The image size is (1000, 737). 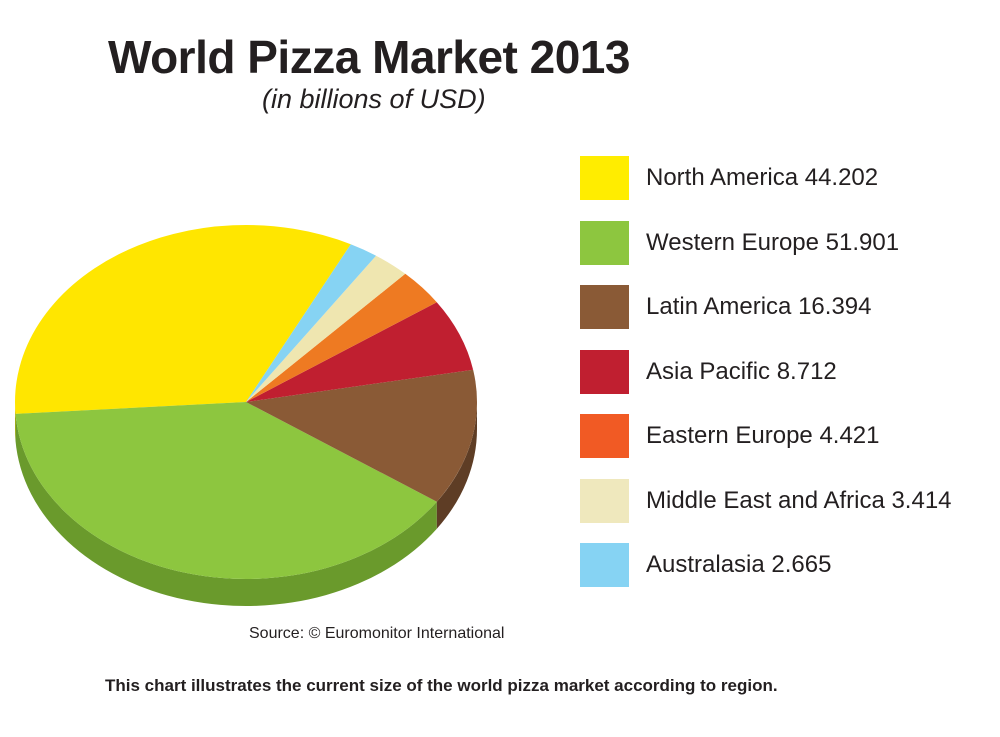 I want to click on legend-item-eastern-europe: Eastern Europe 4.421, so click(x=766, y=436).